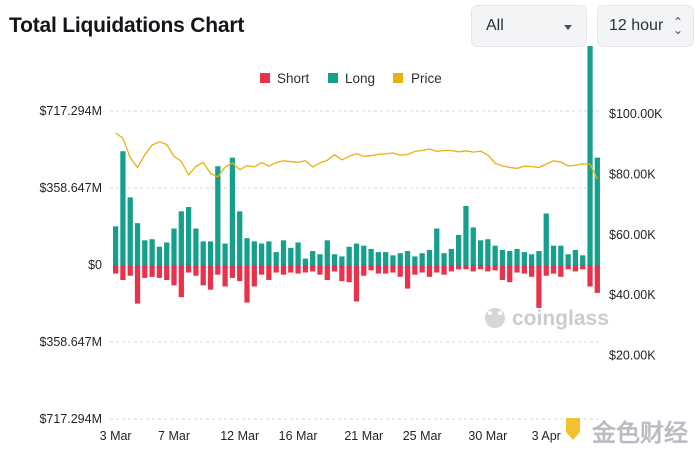 The image size is (700, 458). What do you see at coordinates (529, 26) in the screenshot?
I see `range-select: All` at bounding box center [529, 26].